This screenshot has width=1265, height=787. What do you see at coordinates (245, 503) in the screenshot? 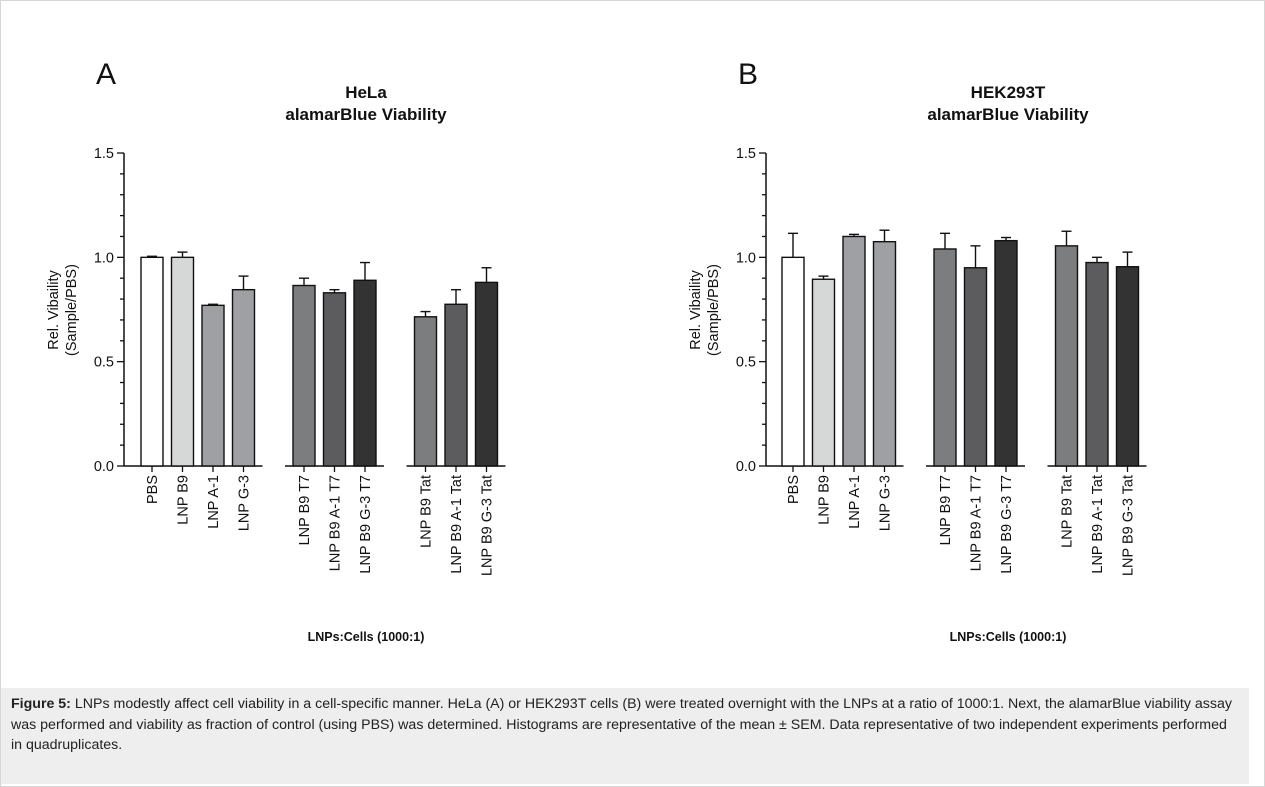
I see `panel-a-category-label: LNP G-3` at bounding box center [245, 503].